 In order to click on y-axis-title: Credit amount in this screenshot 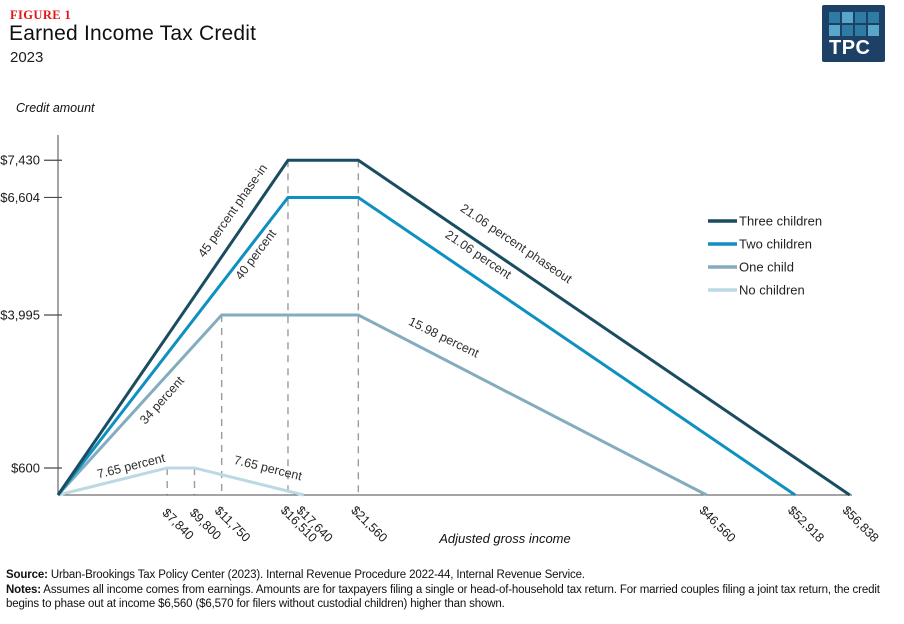, I will do `click(55, 108)`.